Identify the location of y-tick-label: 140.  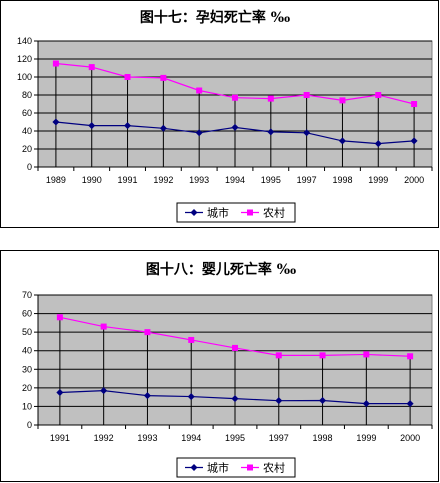
(24, 41).